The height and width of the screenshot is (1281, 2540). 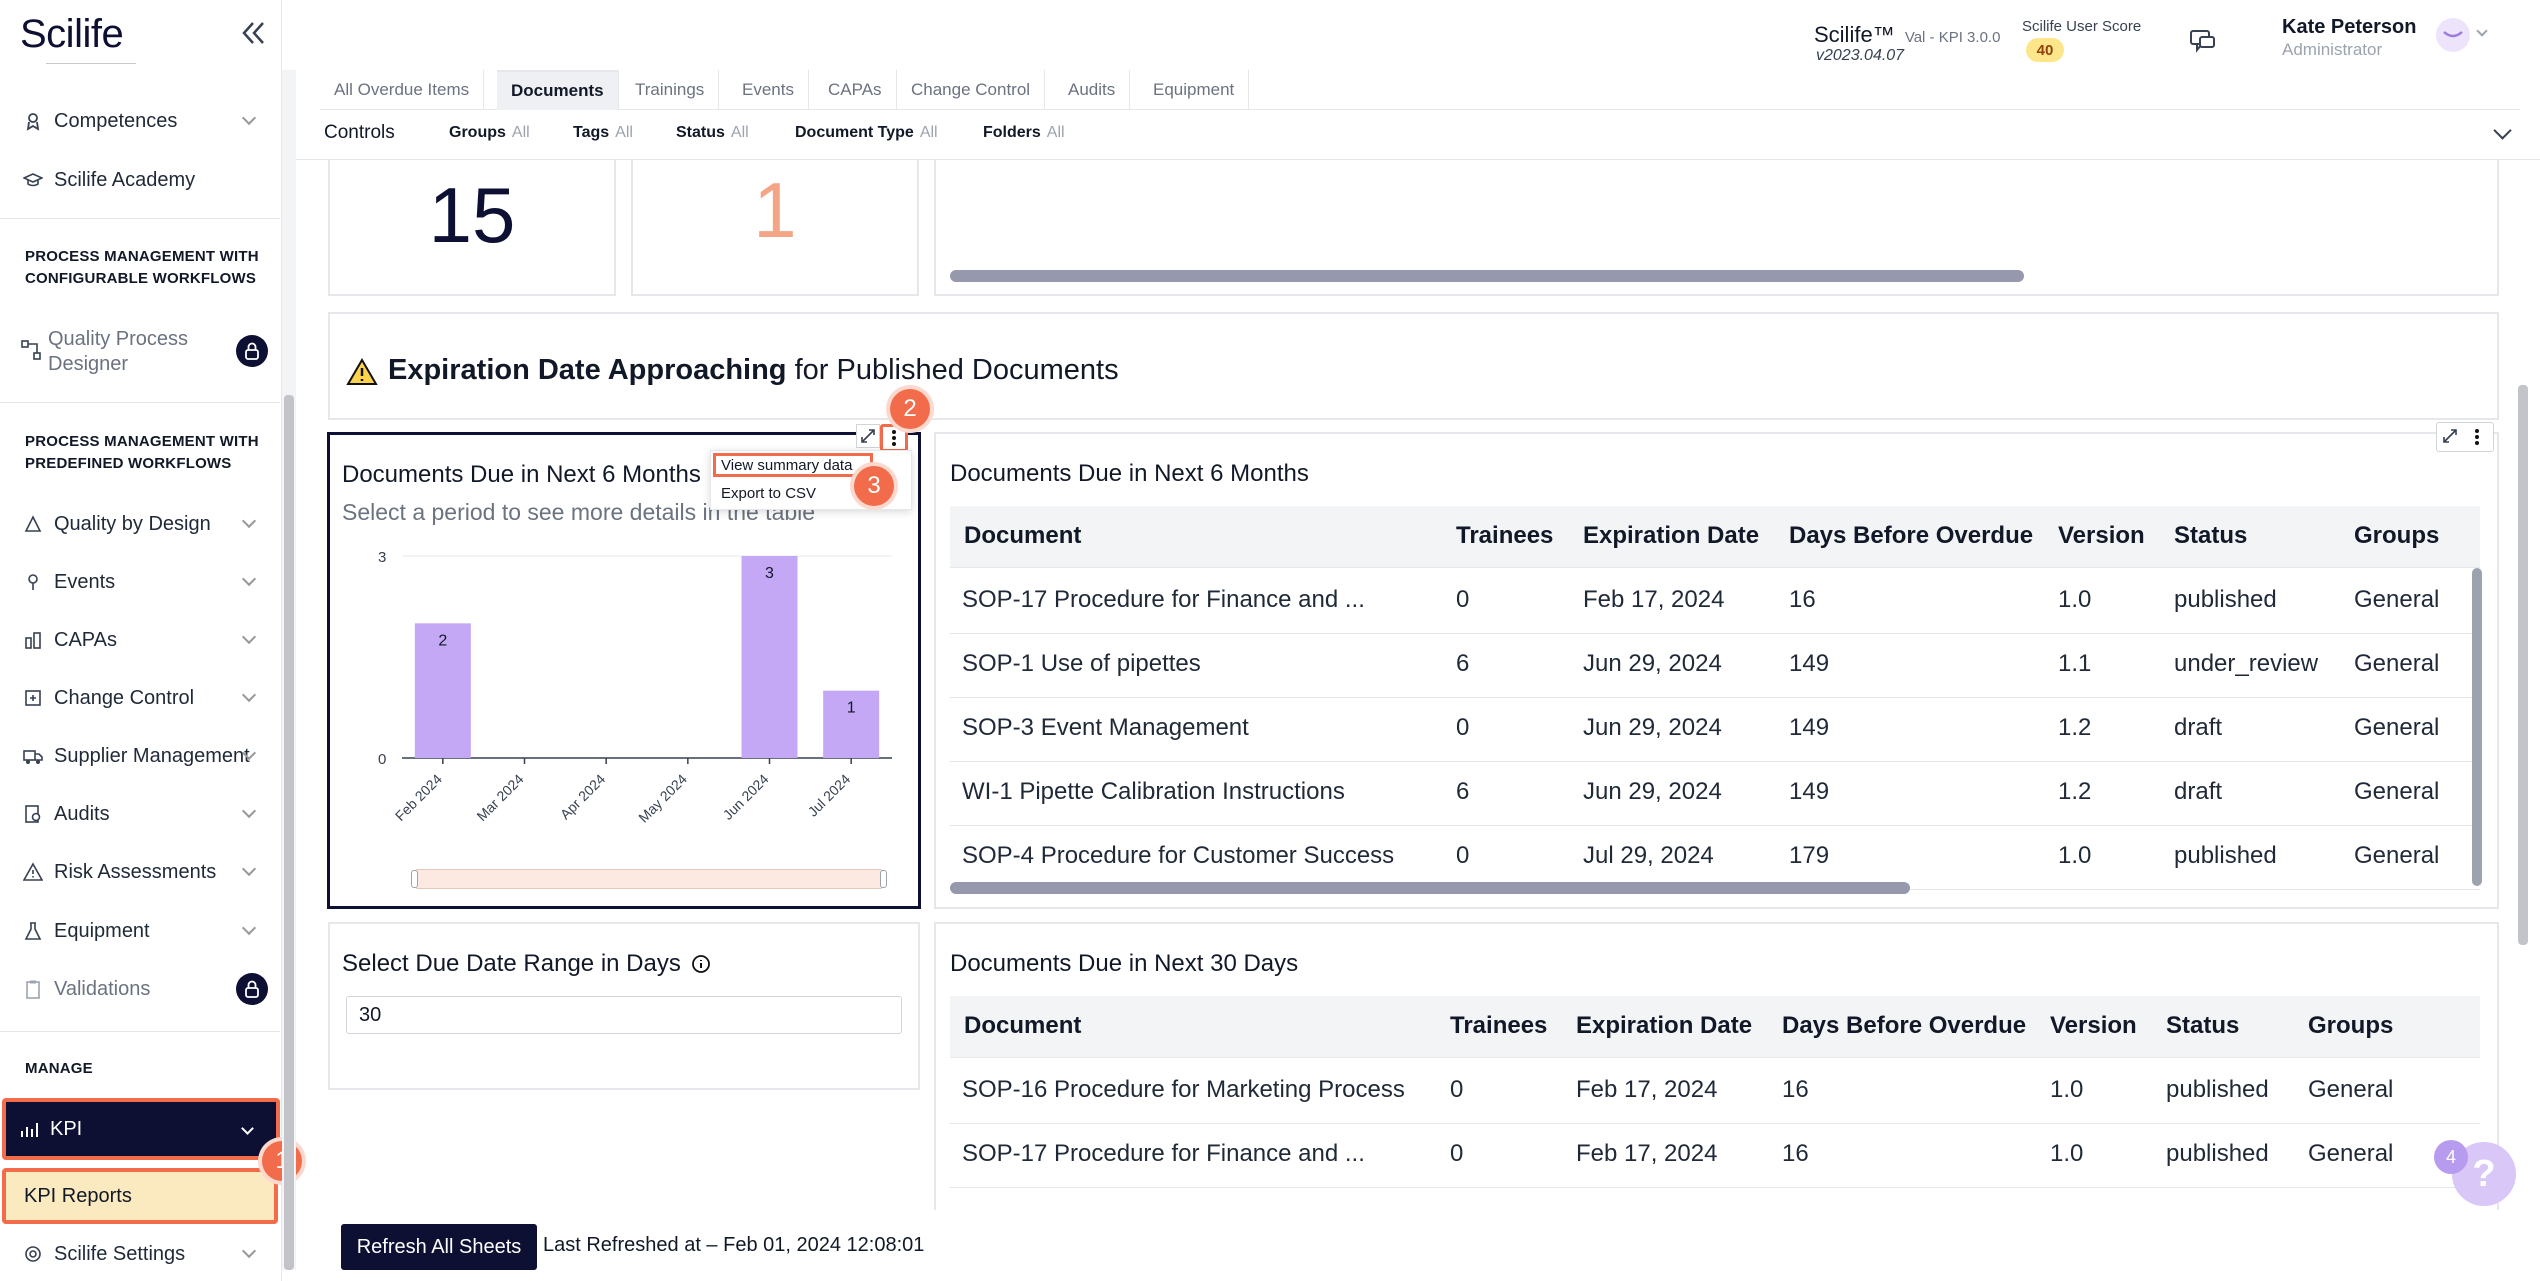 I want to click on tab-equipment: Equipment, so click(x=1194, y=90).